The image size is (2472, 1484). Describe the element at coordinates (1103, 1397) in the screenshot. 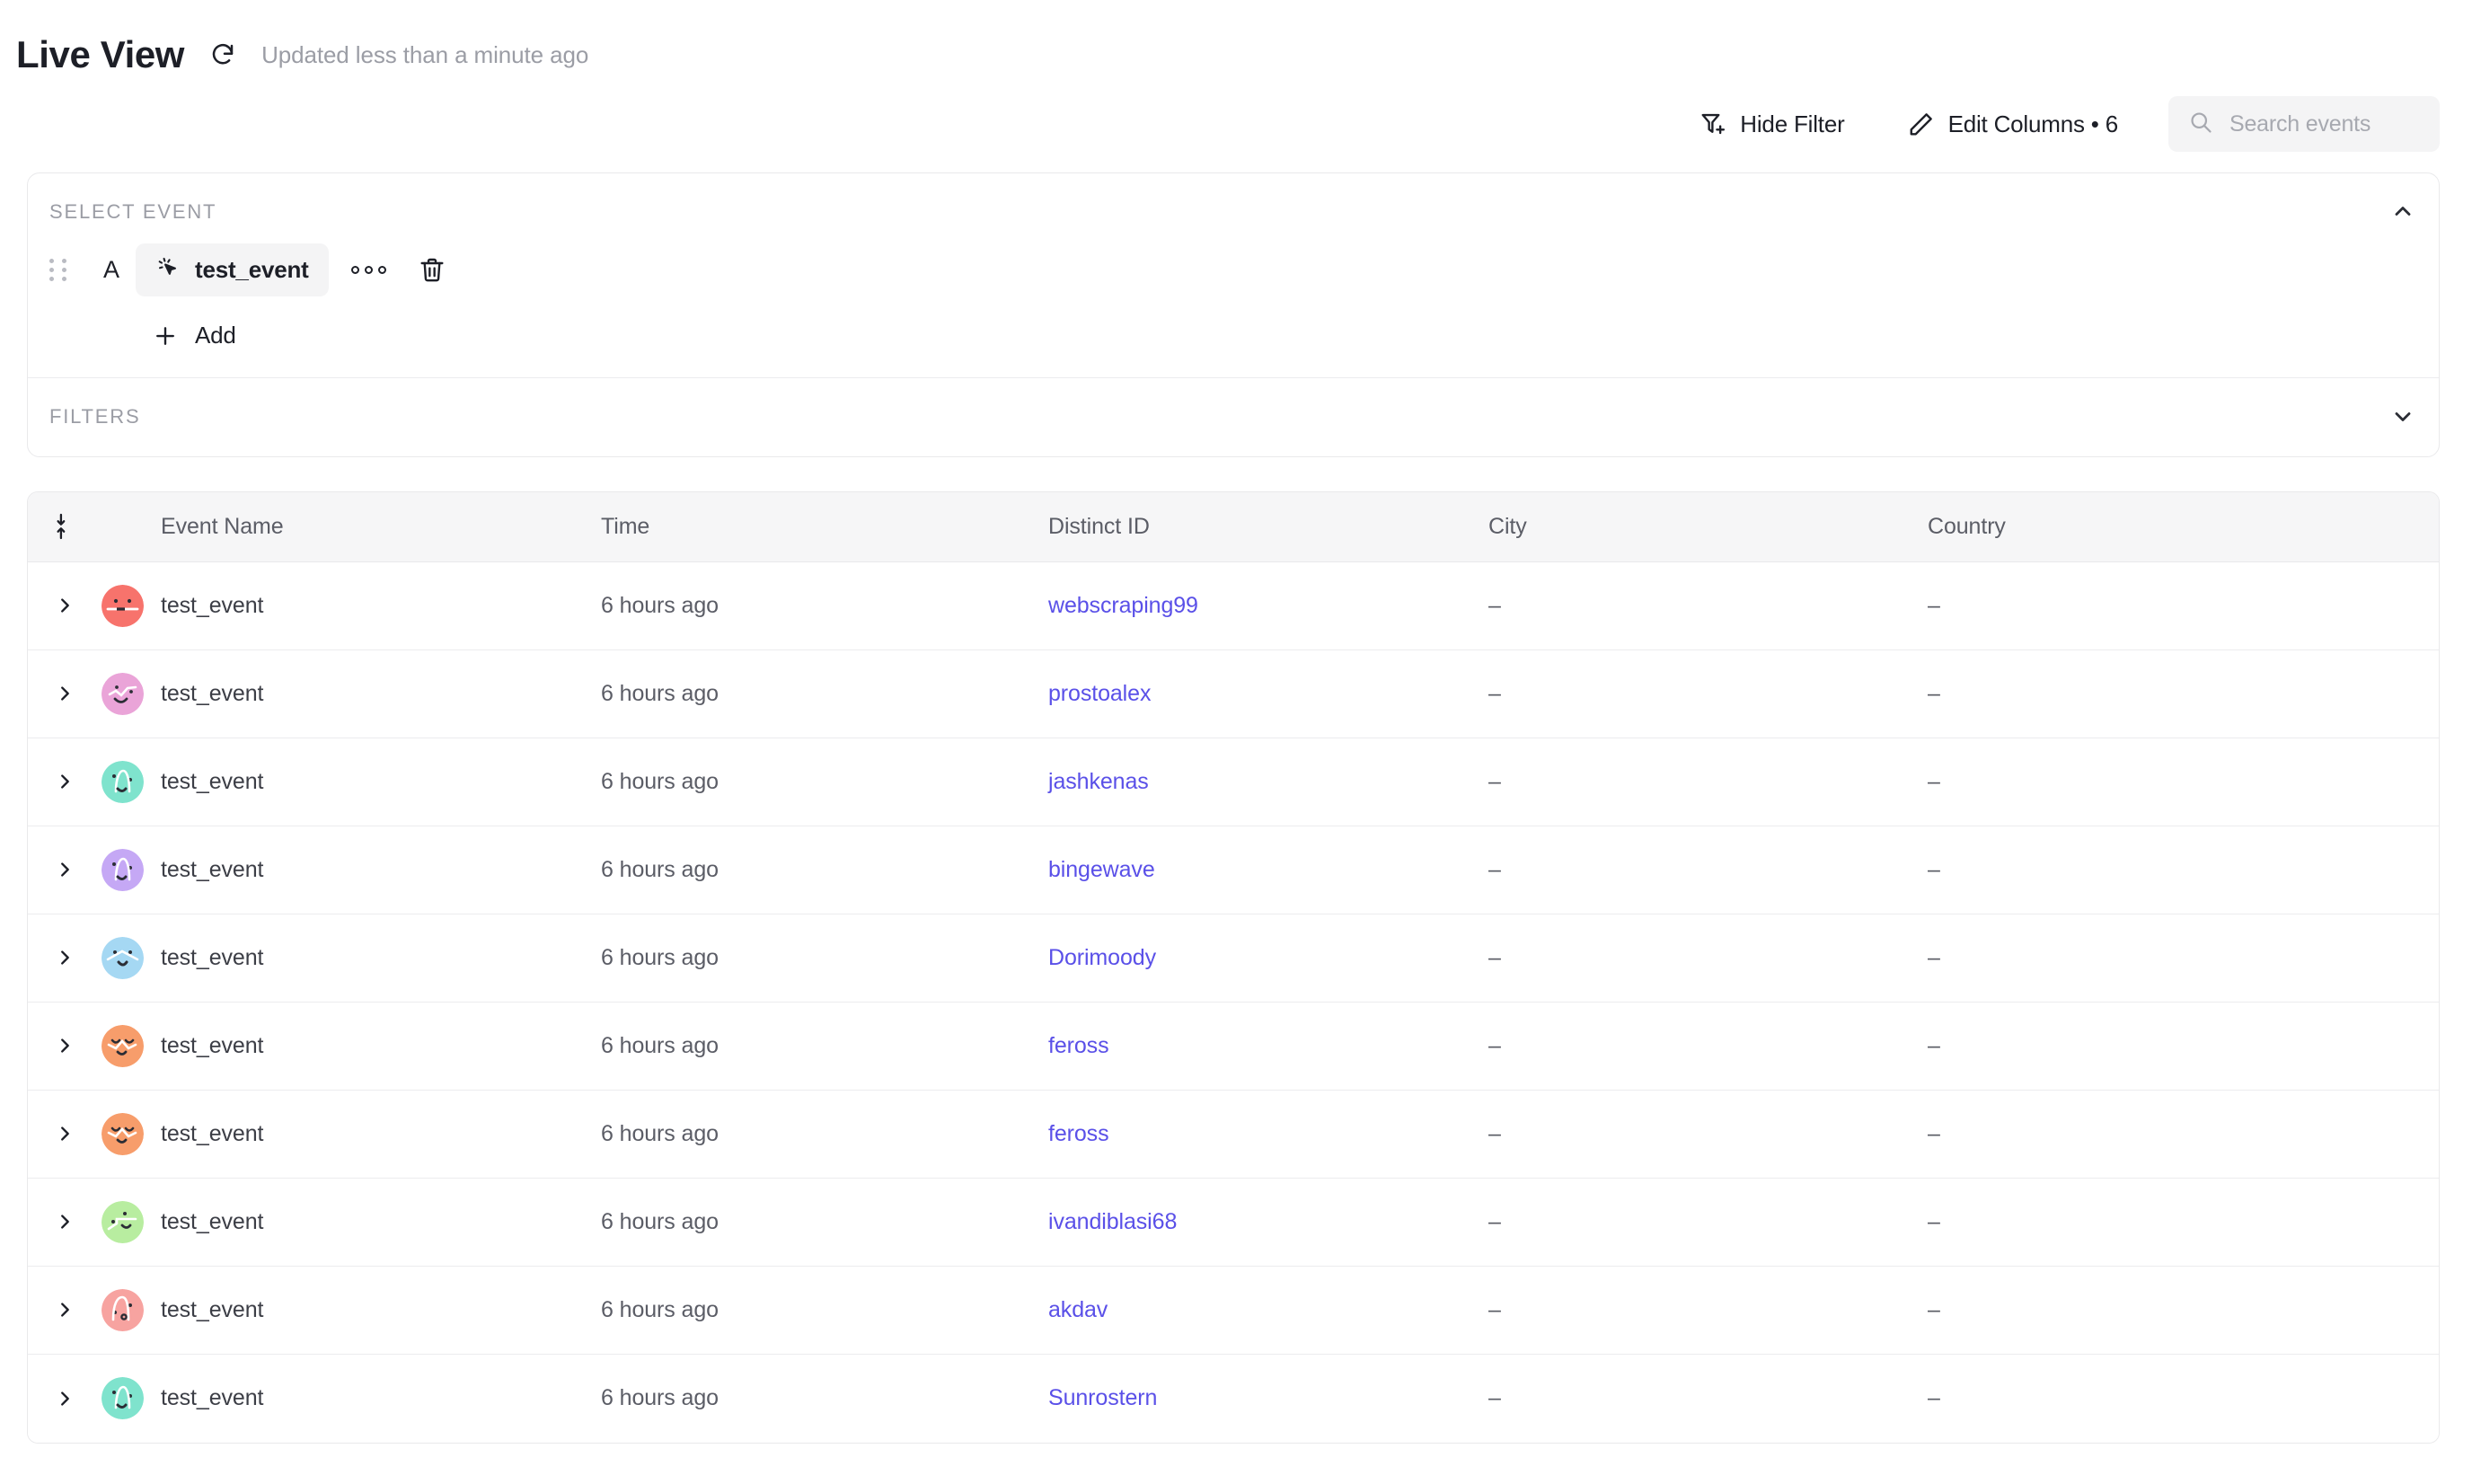

I see `distinct-id-link: Sunrostern` at that location.